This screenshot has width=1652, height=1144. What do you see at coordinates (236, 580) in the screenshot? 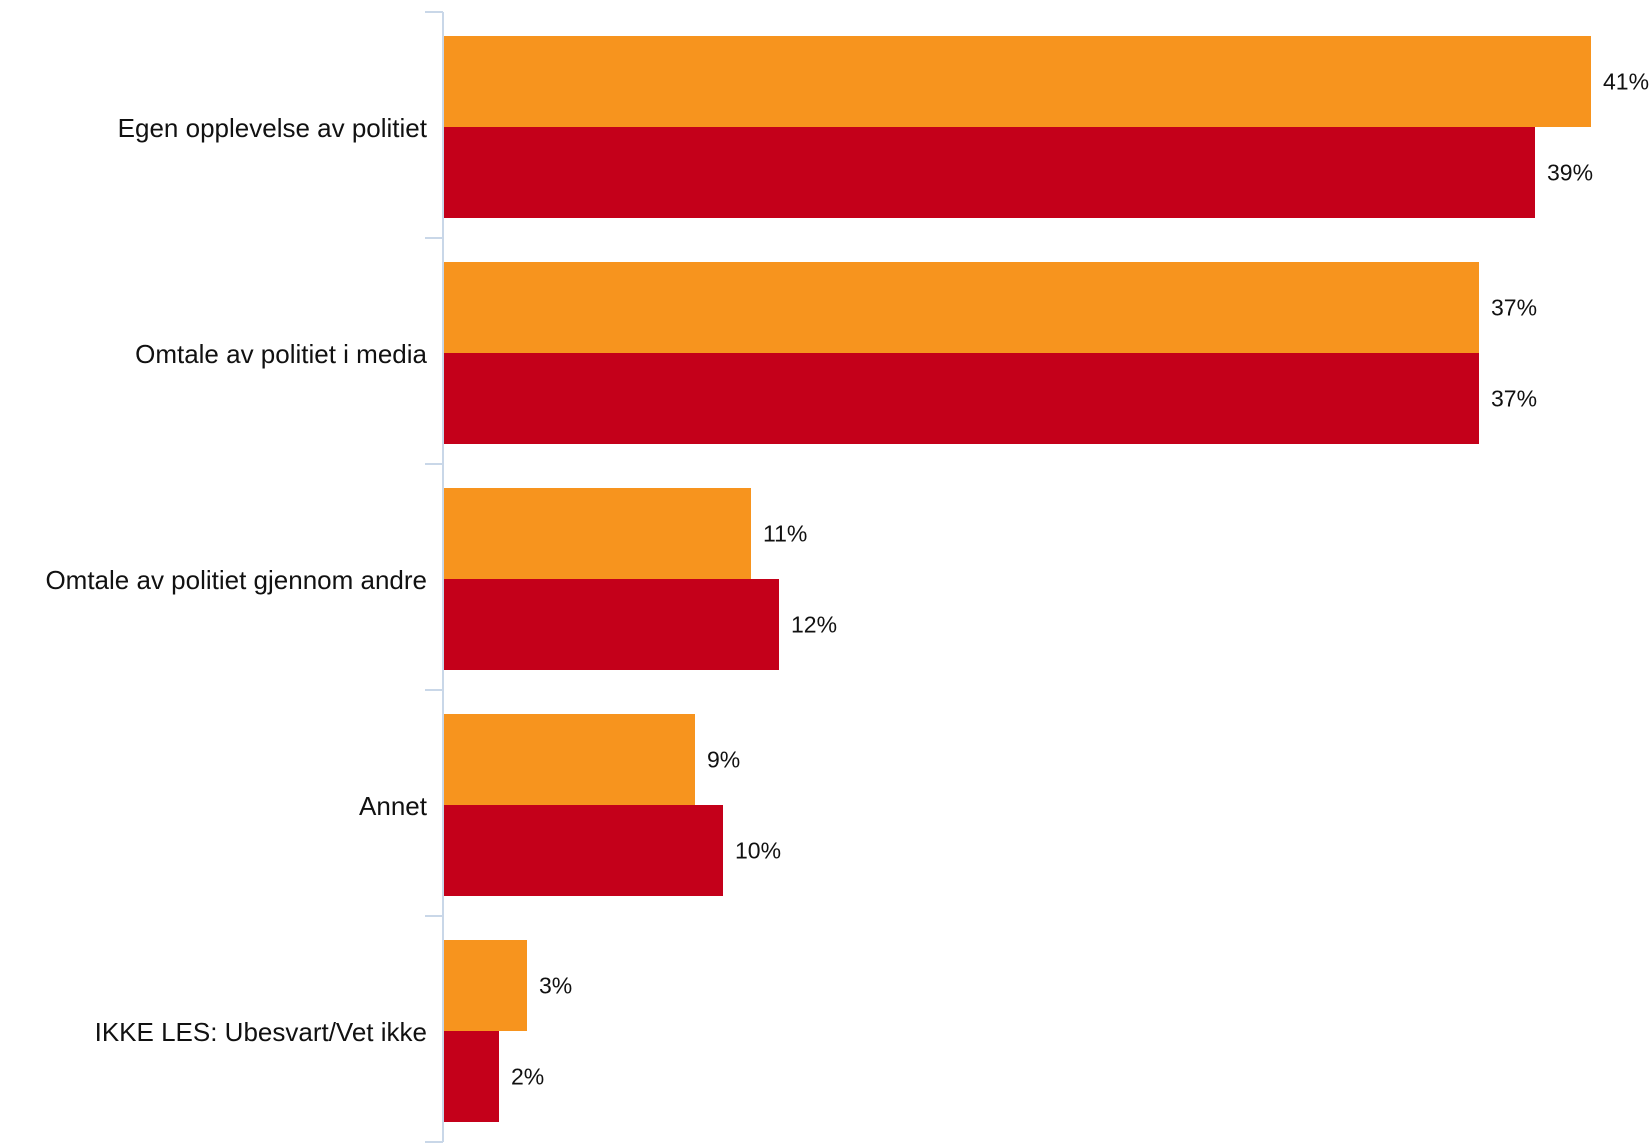
I see `category-label-3: Omtale av politiet gjennom andre` at bounding box center [236, 580].